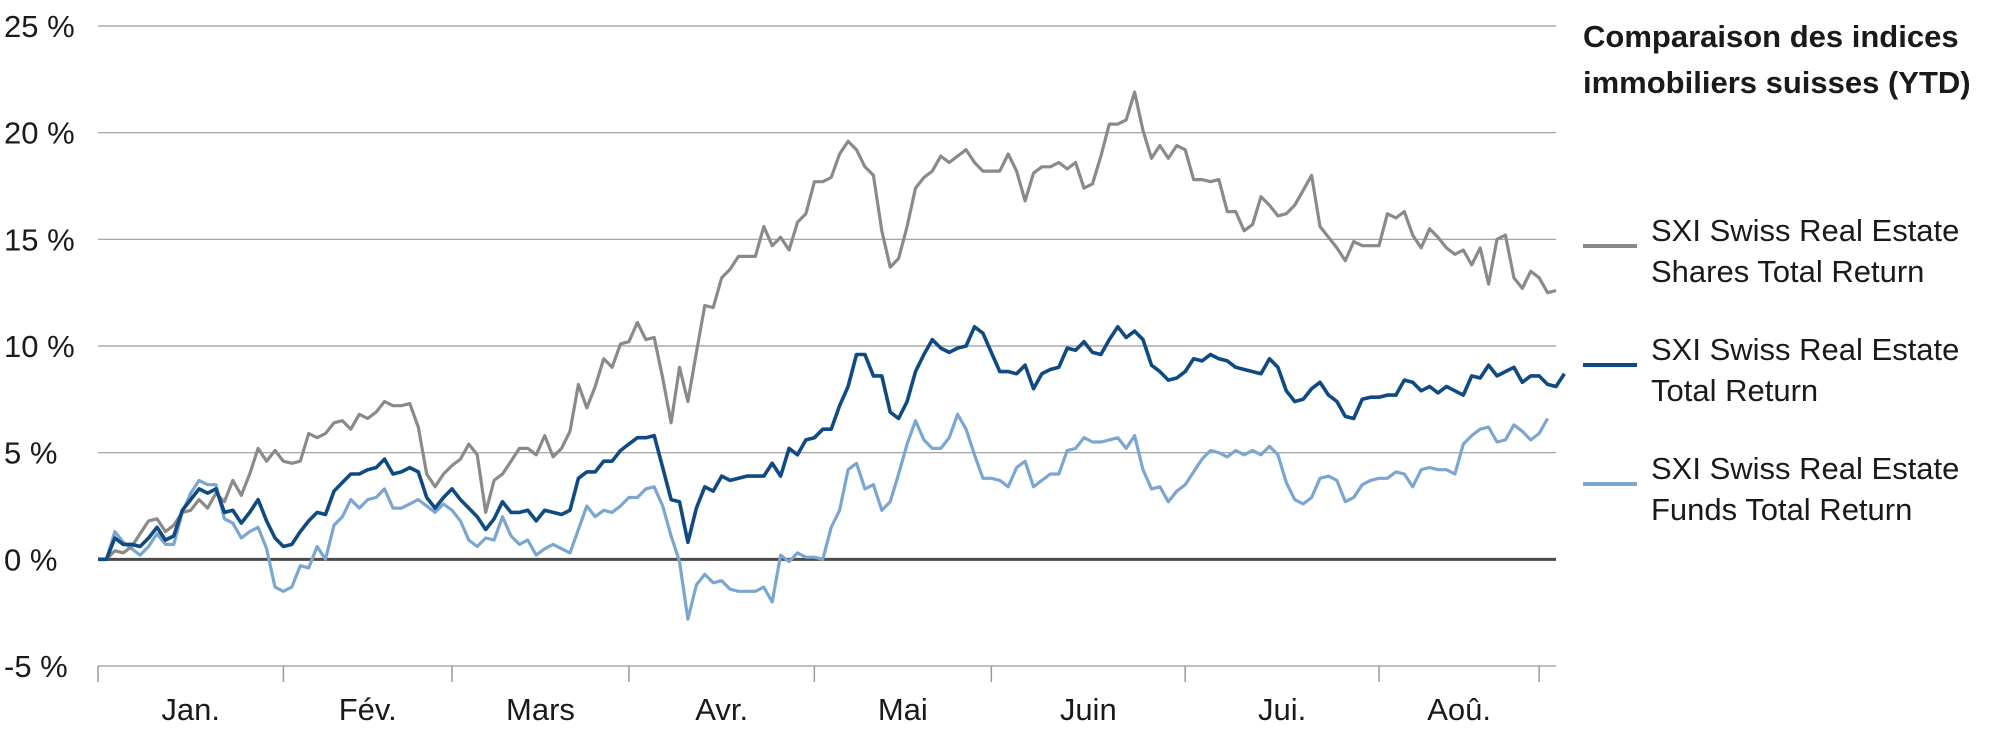 Image resolution: width=2000 pixels, height=753 pixels. Describe the element at coordinates (30, 453) in the screenshot. I see `y-tick-label: 5 %` at that location.